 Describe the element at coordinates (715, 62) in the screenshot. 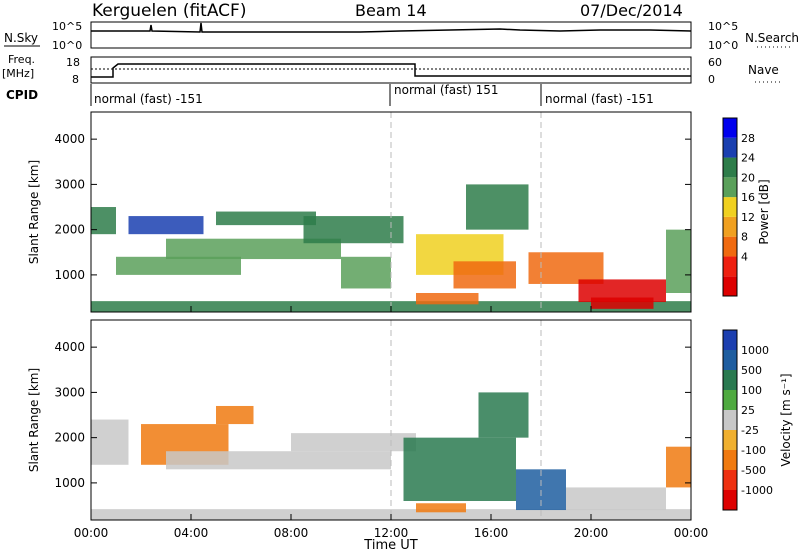

I see `nave-tick-high: 60` at that location.